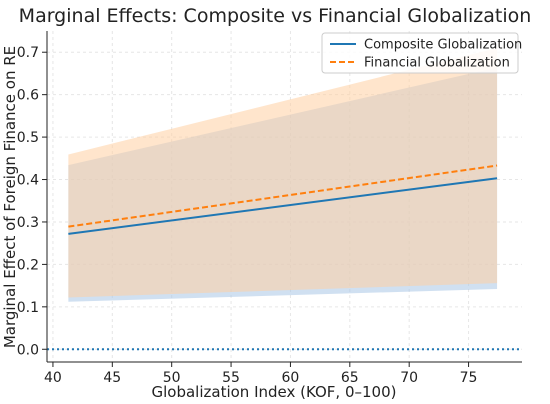 The height and width of the screenshot is (404, 550). Describe the element at coordinates (469, 378) in the screenshot. I see `x-tick-label-7: 75` at that location.